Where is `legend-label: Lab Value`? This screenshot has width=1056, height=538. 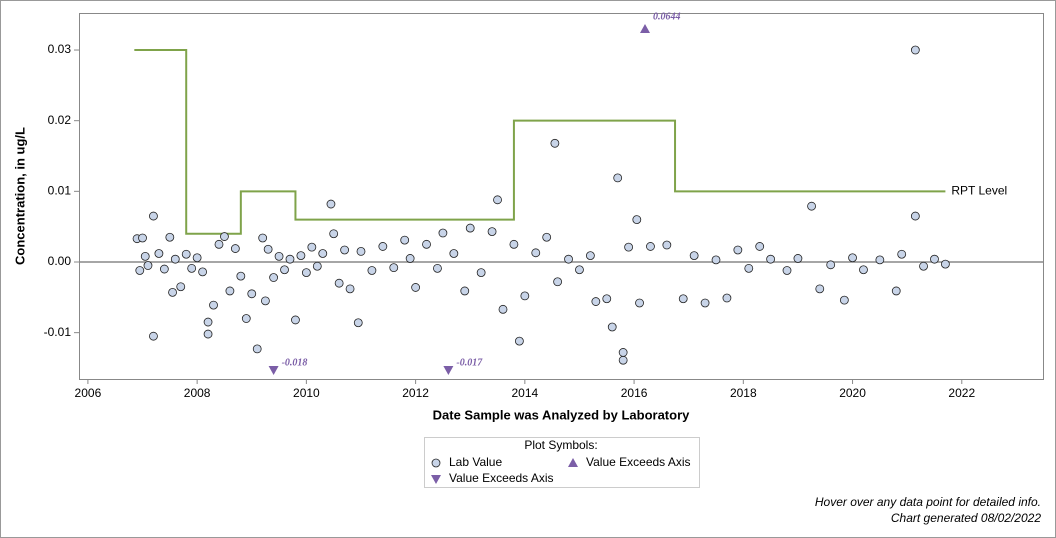
legend-label: Lab Value is located at coordinates (475, 462).